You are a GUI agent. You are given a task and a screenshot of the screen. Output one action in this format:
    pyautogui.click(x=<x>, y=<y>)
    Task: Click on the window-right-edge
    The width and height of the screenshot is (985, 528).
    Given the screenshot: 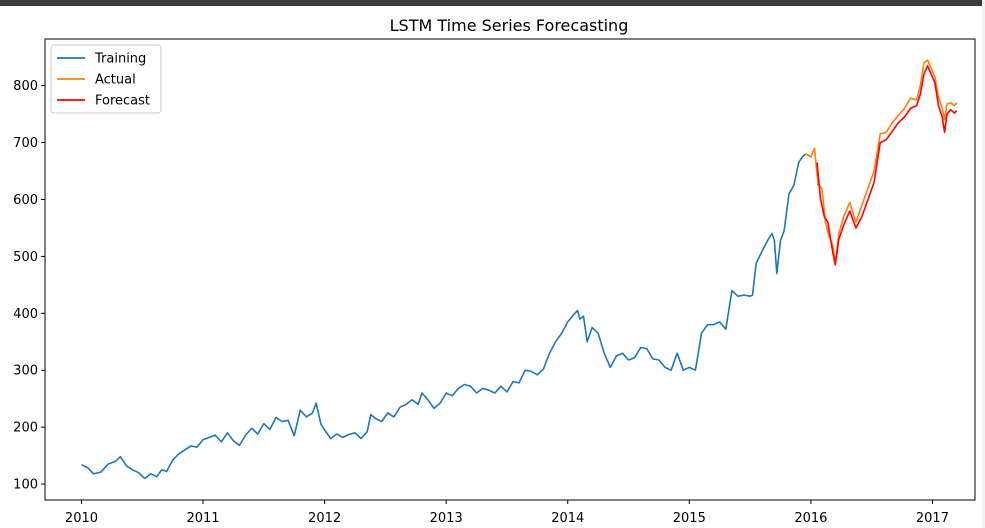 What is the action you would take?
    pyautogui.click(x=983, y=264)
    